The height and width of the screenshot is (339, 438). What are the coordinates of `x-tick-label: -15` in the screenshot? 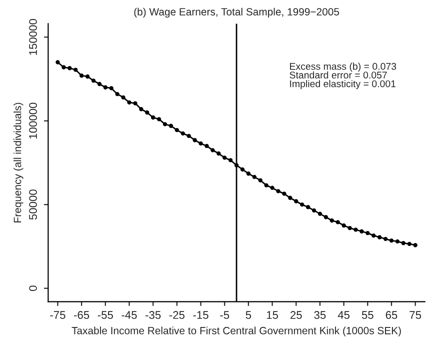 It's located at (200, 315).